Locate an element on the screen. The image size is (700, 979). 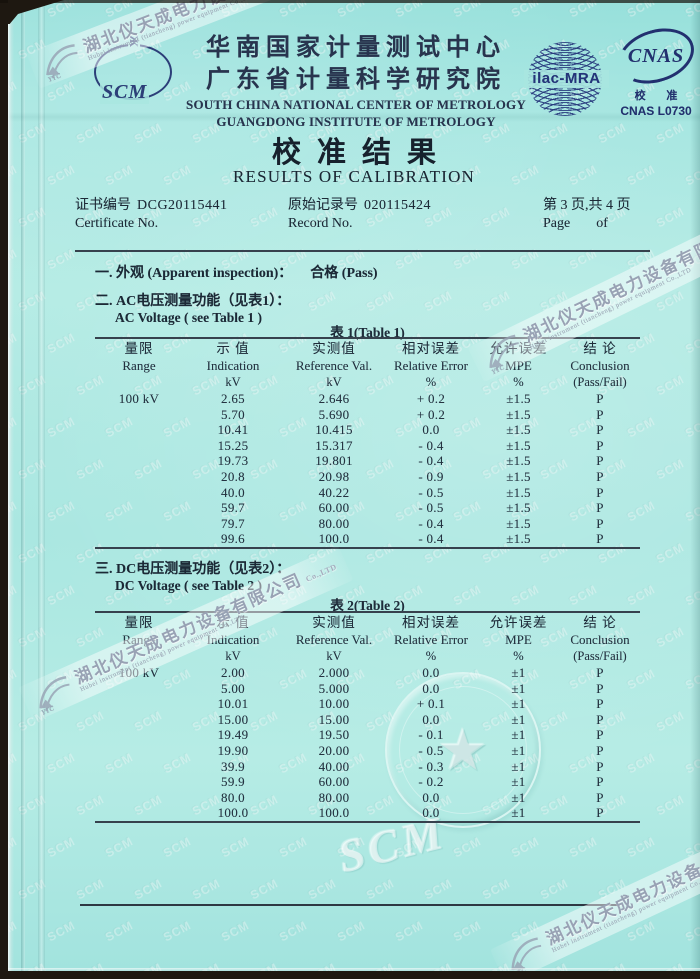
table-cell: - 0.1 is located at coordinates (431, 735).